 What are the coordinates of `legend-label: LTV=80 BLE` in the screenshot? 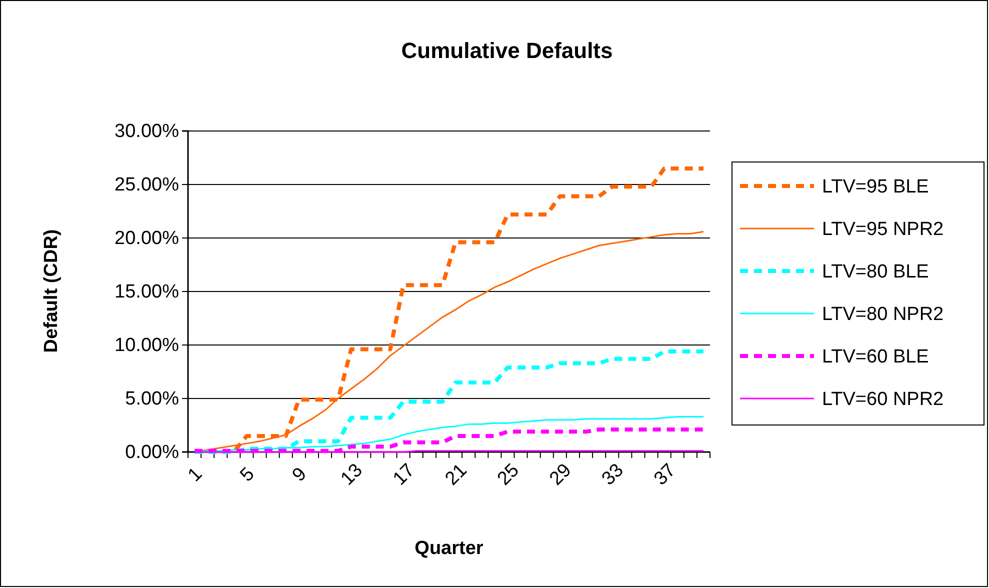 It's located at (875, 272).